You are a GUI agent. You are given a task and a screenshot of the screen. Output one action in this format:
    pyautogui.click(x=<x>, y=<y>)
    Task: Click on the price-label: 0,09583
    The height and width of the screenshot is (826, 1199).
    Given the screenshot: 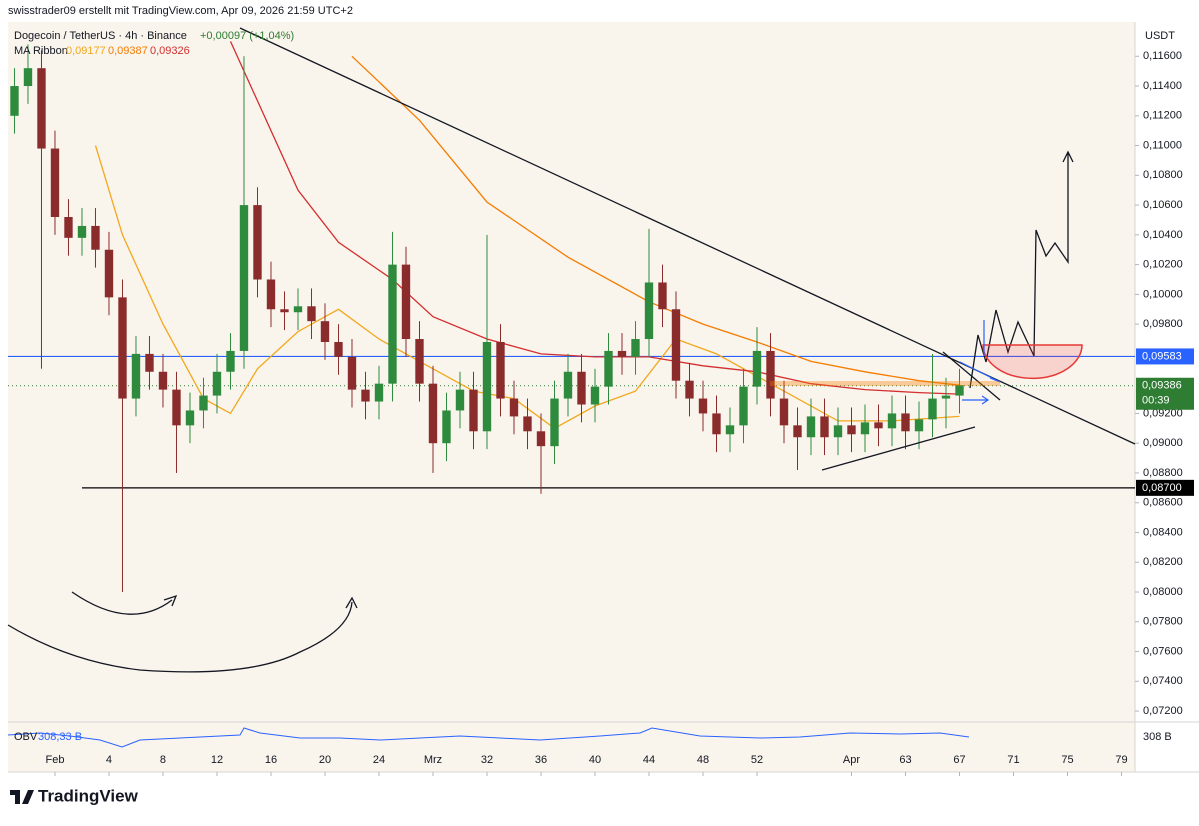 What is the action you would take?
    pyautogui.click(x=1162, y=356)
    